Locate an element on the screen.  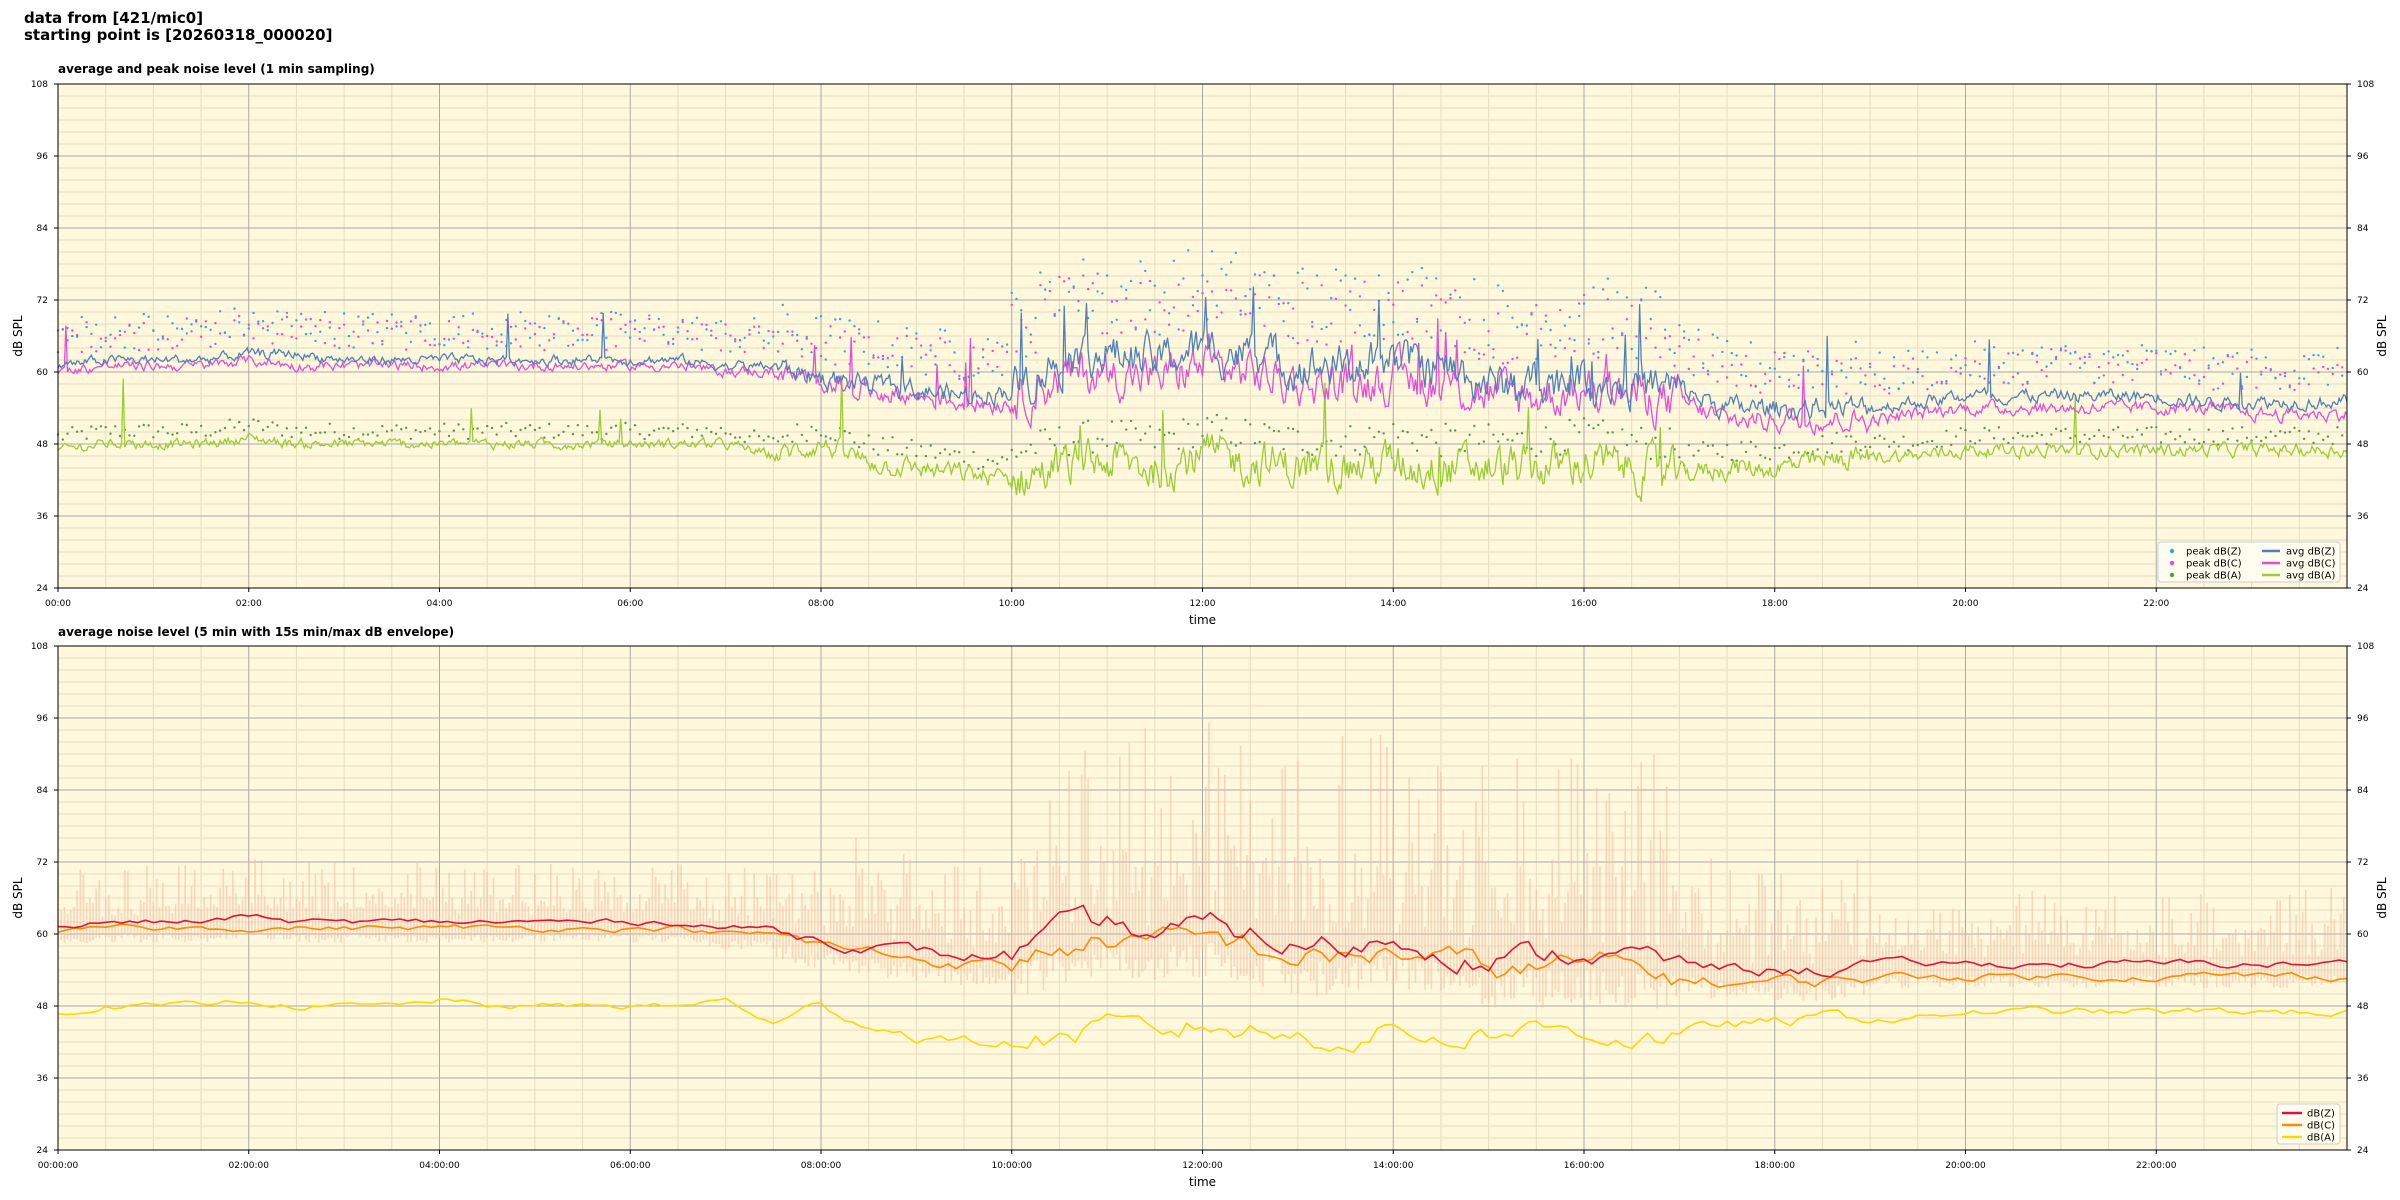
x-tick-label: 08:00 is located at coordinates (821, 604).